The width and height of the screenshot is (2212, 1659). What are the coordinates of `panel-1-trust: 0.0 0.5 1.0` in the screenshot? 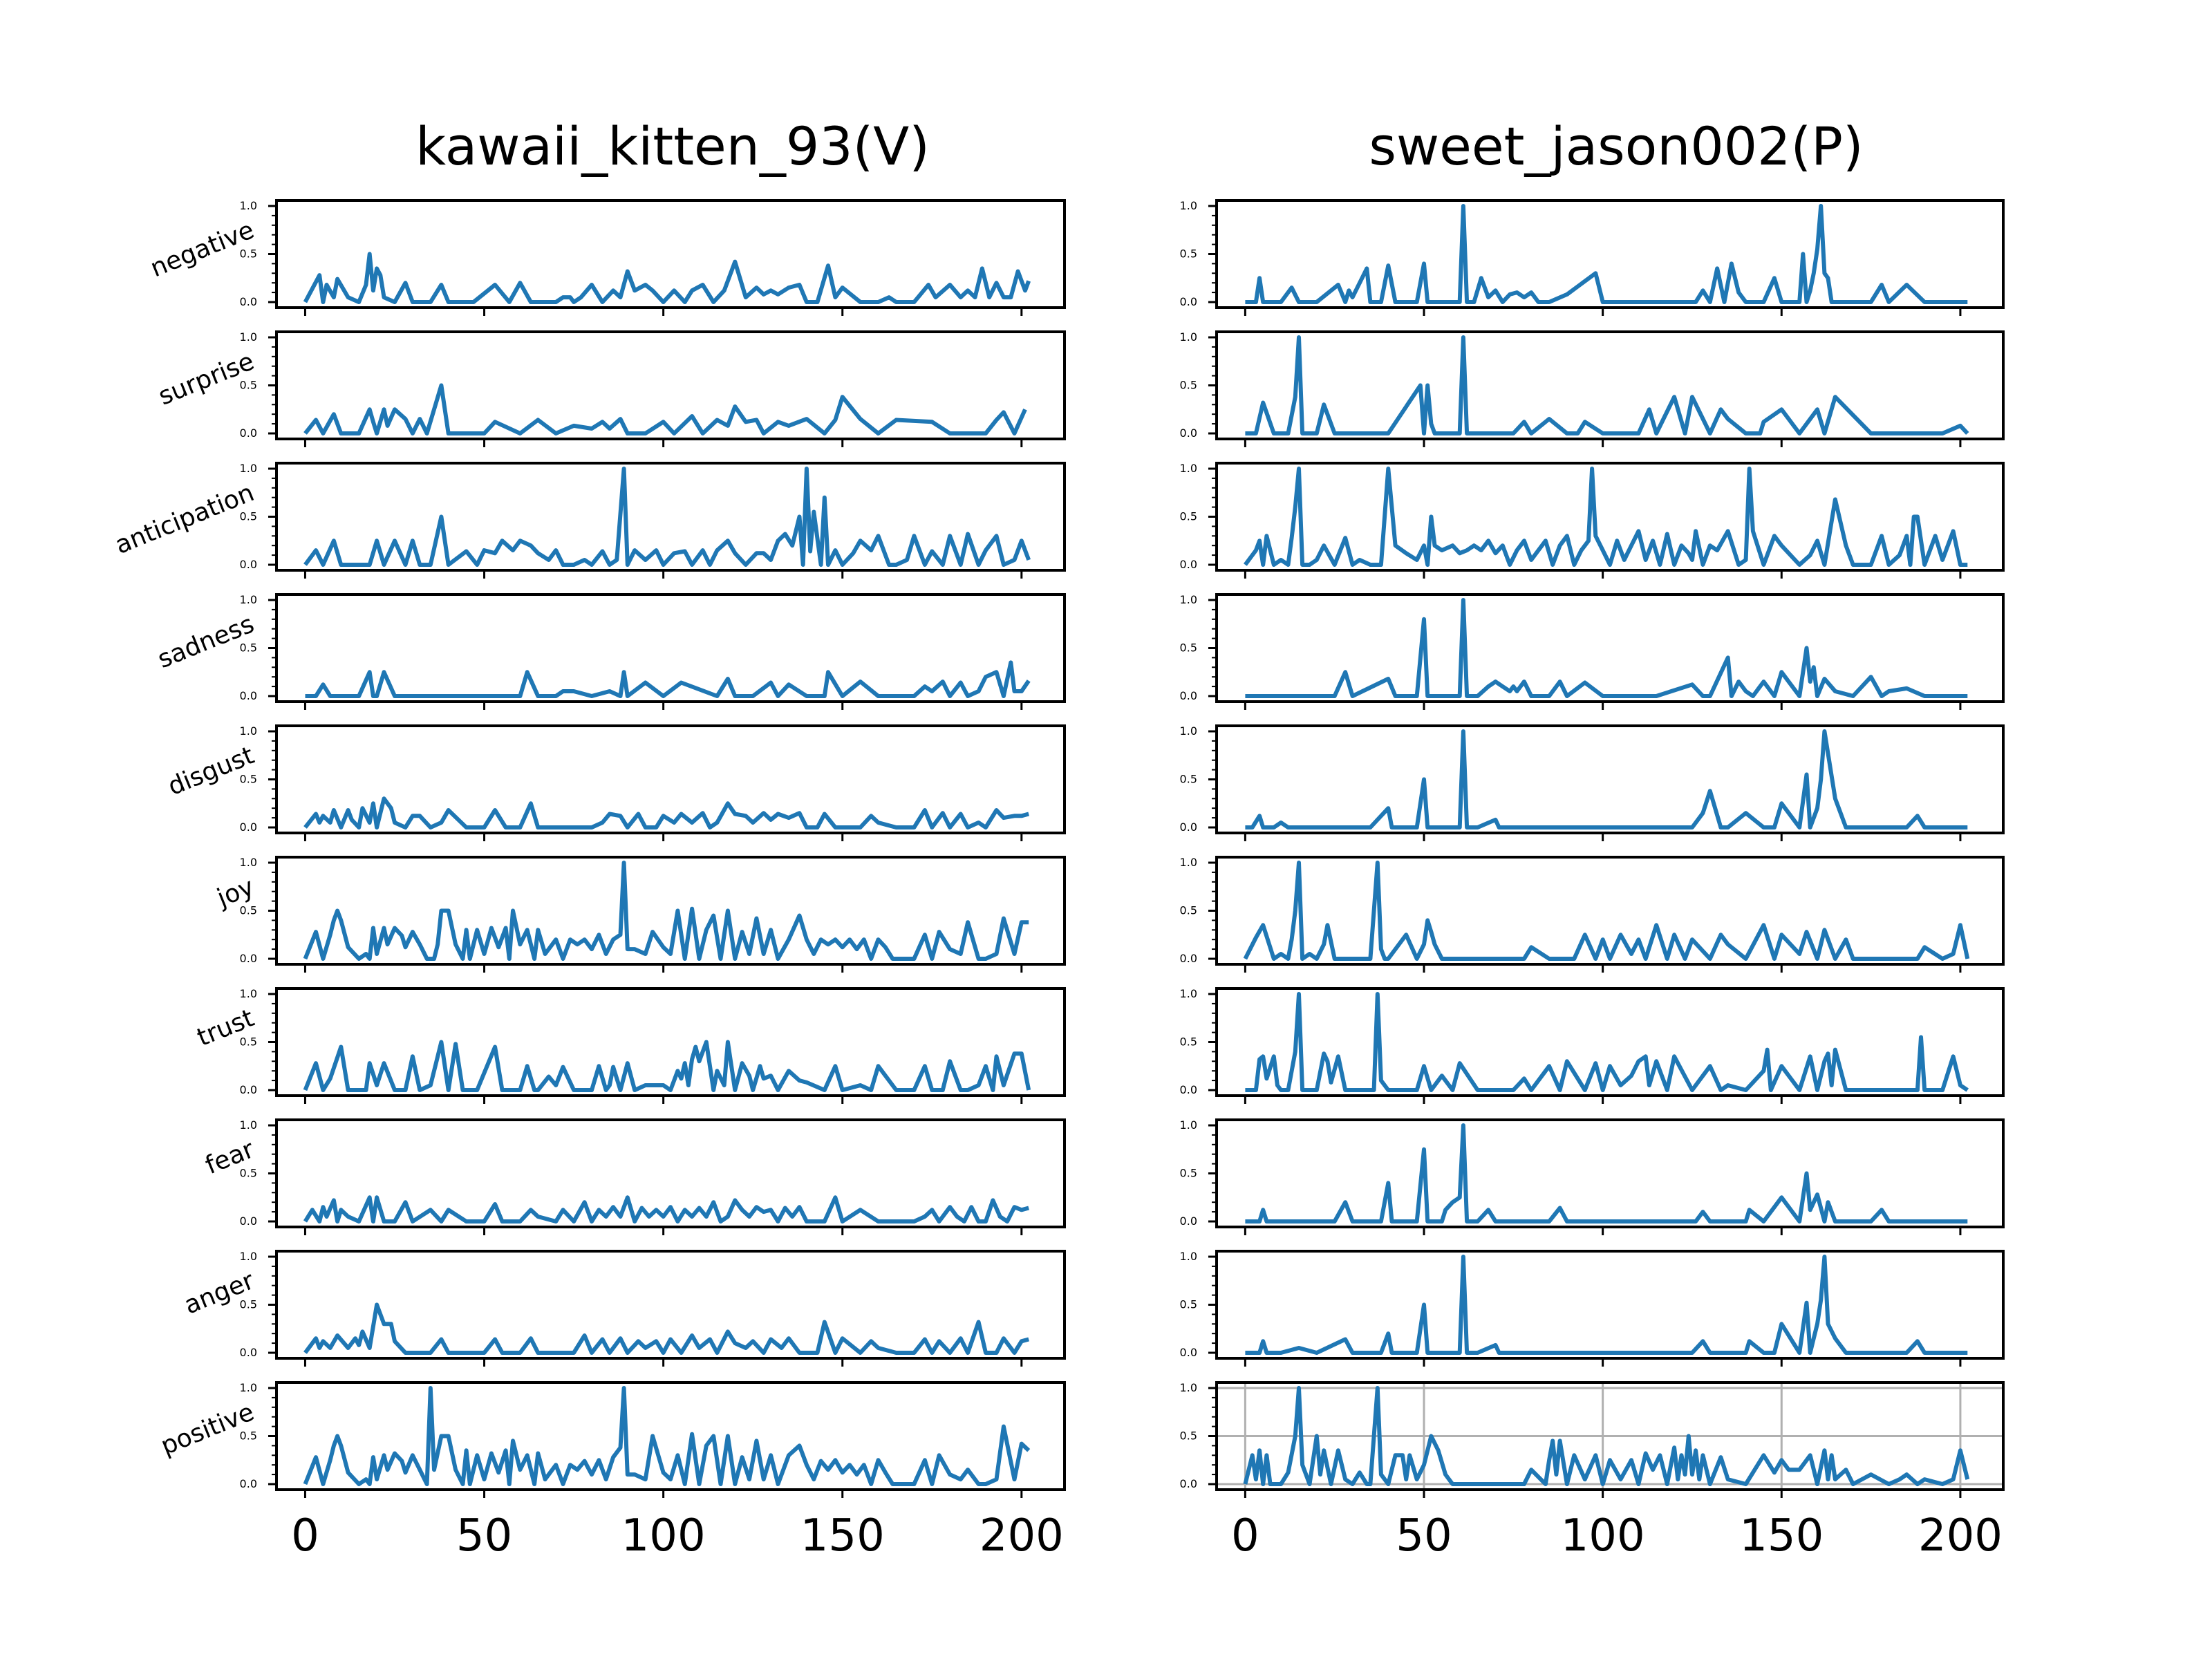 It's located at (1592, 1045).